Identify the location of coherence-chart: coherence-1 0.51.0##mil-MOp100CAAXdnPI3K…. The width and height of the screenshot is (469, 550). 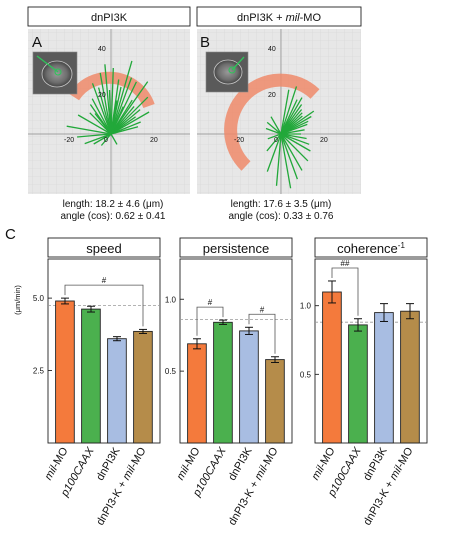
(364, 382).